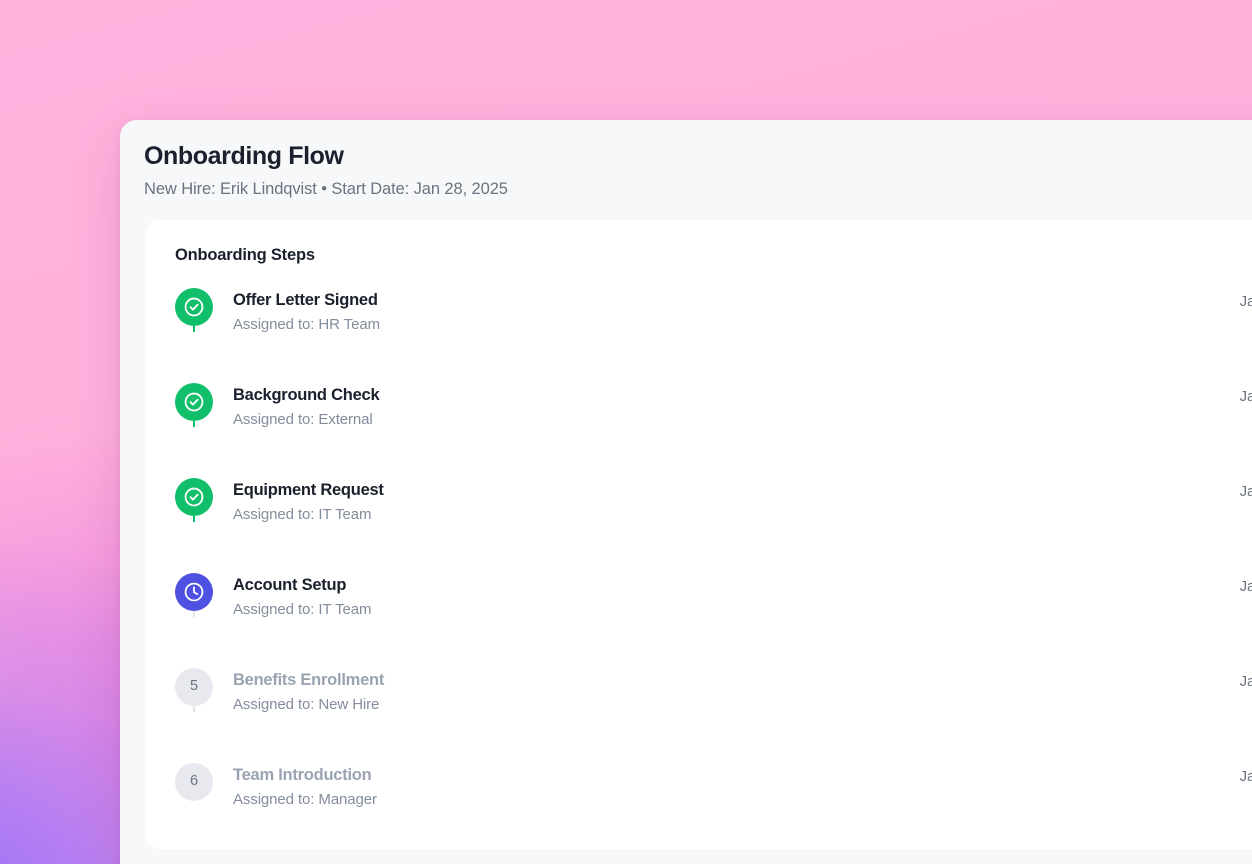 This screenshot has width=1252, height=864. I want to click on step-number: 5, so click(194, 686).